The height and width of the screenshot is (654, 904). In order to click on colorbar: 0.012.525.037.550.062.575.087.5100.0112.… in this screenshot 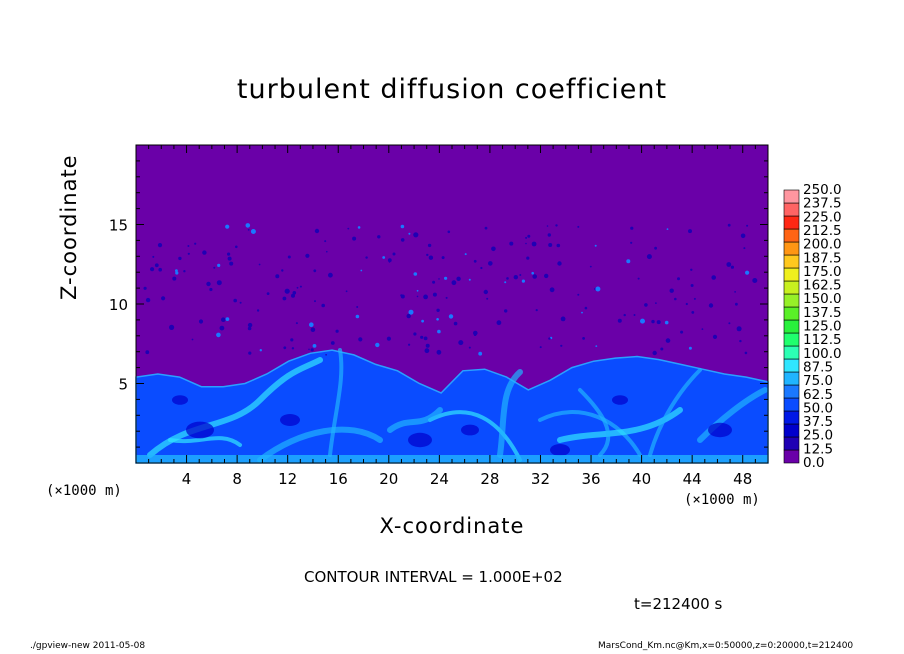, I will do `click(812, 326)`.